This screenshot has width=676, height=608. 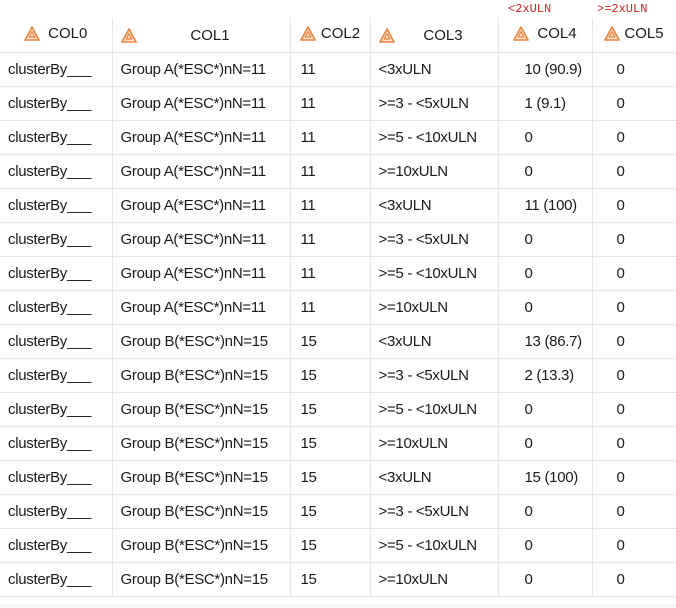 I want to click on table-cell-col4: 15 (100), so click(x=545, y=477).